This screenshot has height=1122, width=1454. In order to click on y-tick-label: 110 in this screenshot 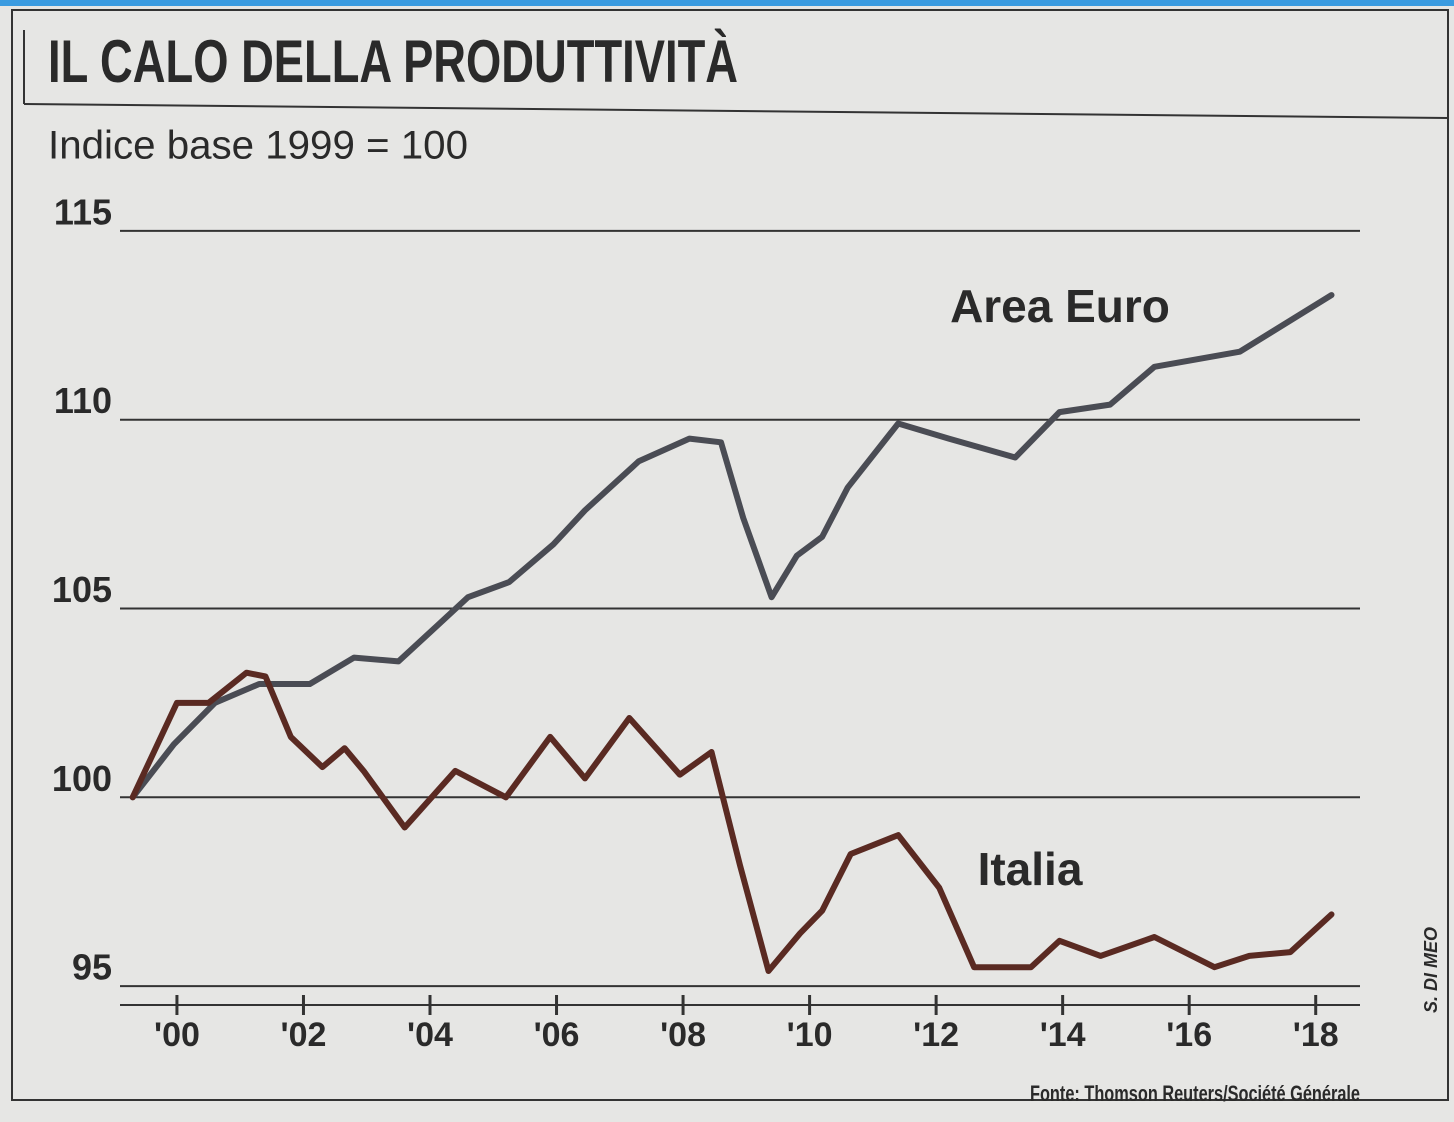, I will do `click(83, 400)`.